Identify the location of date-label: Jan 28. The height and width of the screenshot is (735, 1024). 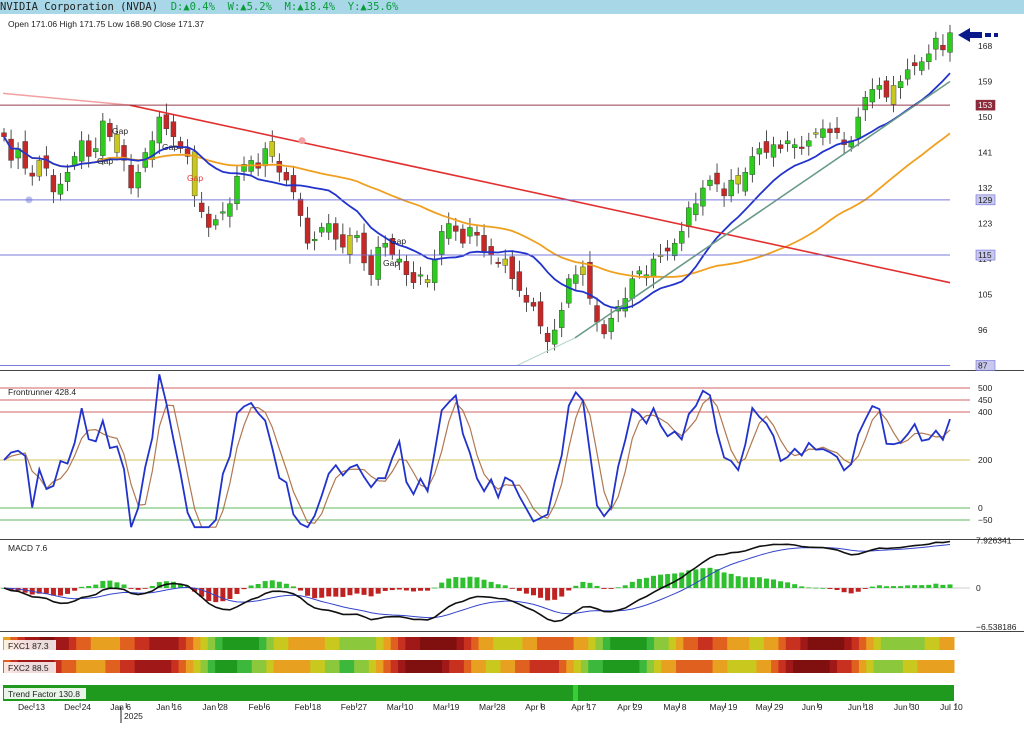
(215, 707).